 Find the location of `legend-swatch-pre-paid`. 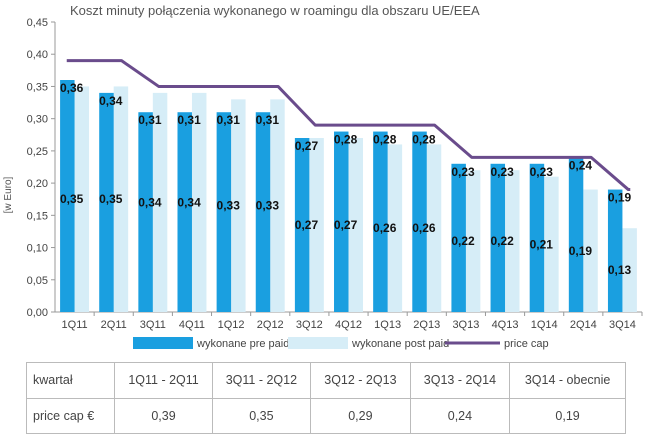

legend-swatch-pre-paid is located at coordinates (163, 343).